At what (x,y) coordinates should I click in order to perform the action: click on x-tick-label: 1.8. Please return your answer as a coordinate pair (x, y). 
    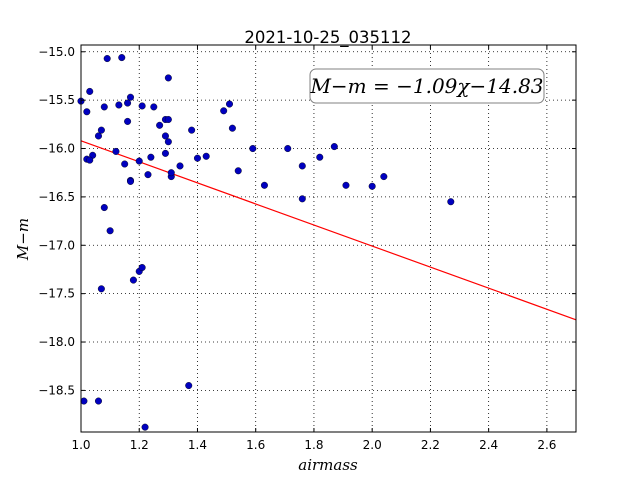
    Looking at the image, I should click on (313, 445).